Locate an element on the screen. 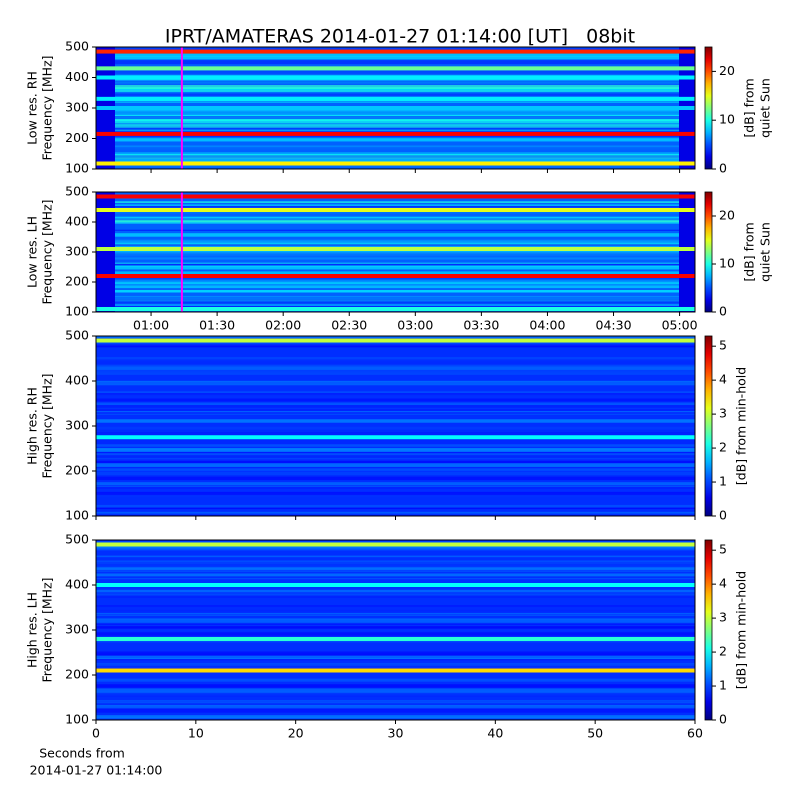 The image size is (800, 800). x-tick-label: 50 is located at coordinates (595, 733).